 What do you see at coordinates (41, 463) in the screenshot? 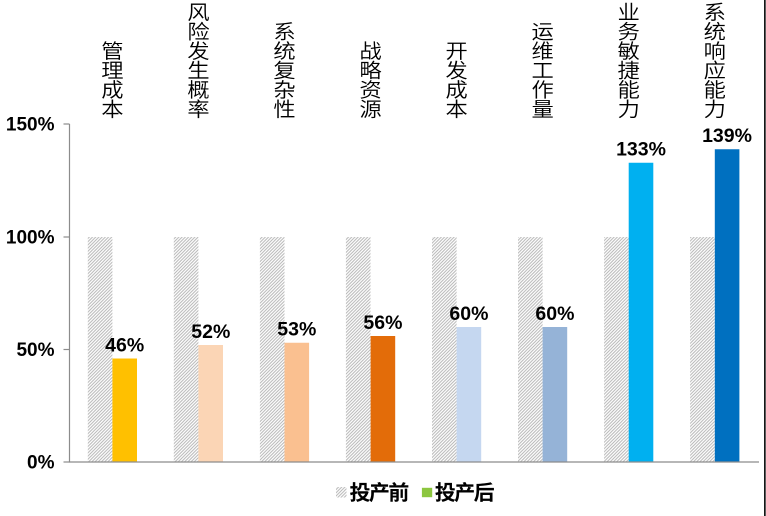
I see `svg-text: 0%` at bounding box center [41, 463].